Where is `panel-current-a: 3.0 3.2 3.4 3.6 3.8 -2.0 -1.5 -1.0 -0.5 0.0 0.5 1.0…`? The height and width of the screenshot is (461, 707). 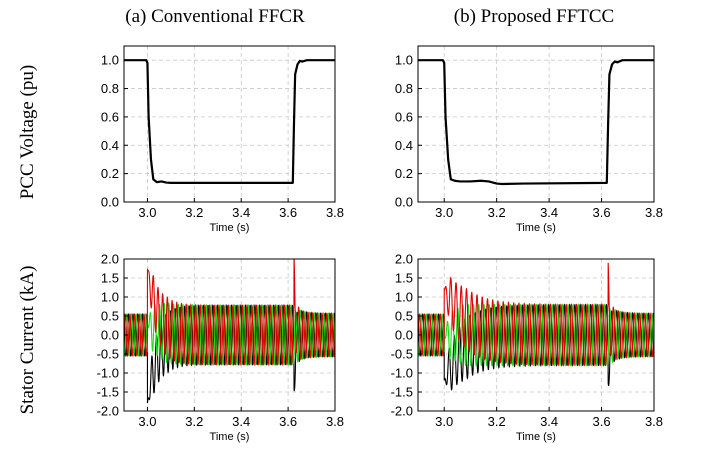 panel-current-a: 3.0 3.2 3.4 3.6 3.8 -2.0 -1.5 -1.0 -0.5 0.0 0.5 1.0… is located at coordinates (220, 348).